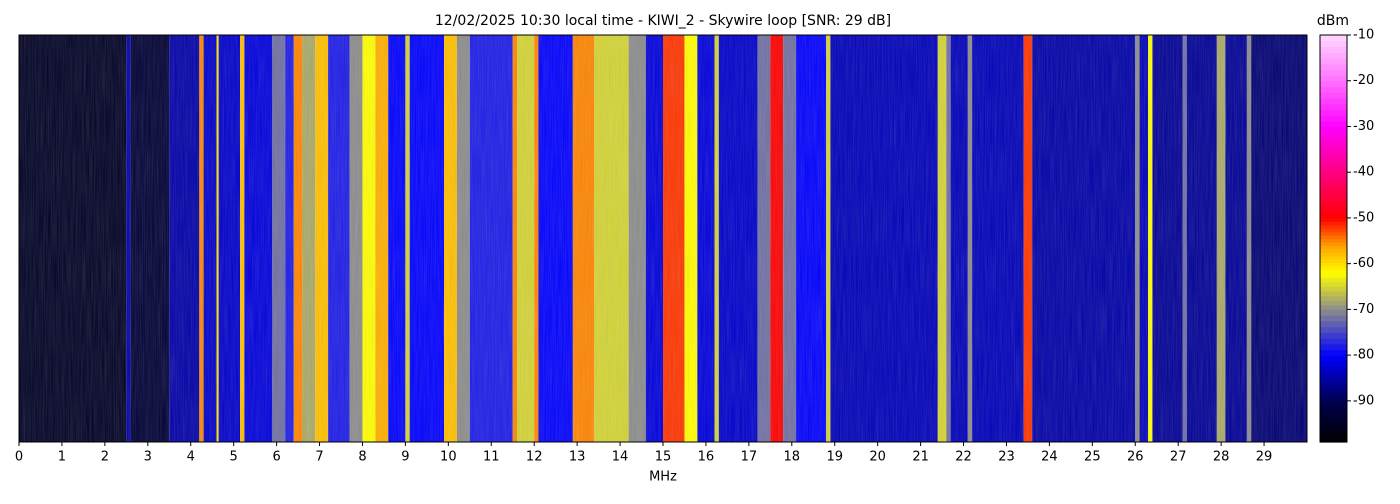  Describe the element at coordinates (1135, 457) in the screenshot. I see `x-tick-label: 26` at that location.